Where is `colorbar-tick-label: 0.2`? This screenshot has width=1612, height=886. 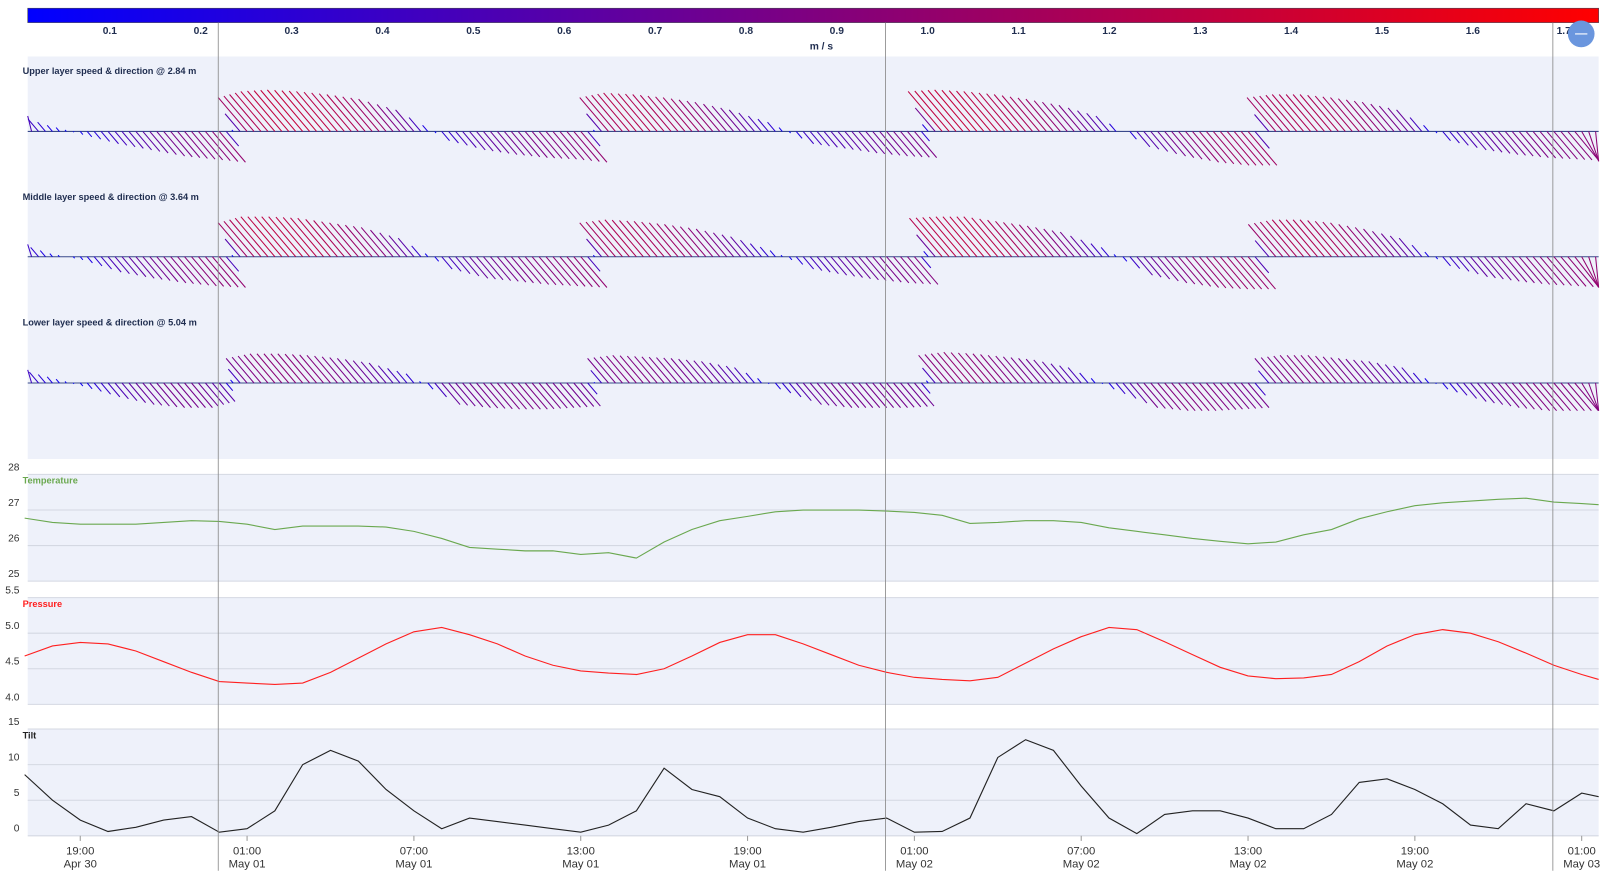 colorbar-tick-label: 0.2 is located at coordinates (201, 31).